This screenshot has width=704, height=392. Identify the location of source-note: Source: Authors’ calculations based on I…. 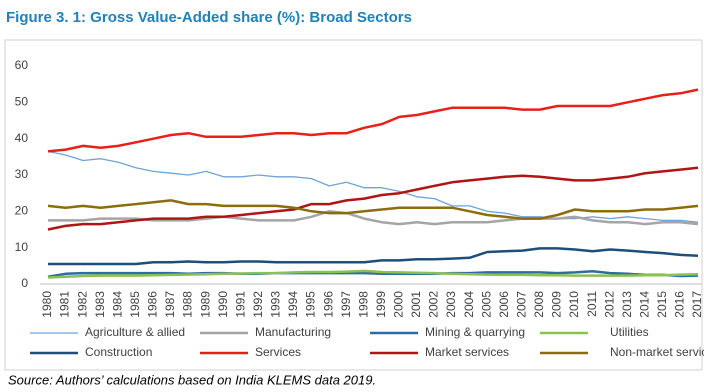
(192, 379).